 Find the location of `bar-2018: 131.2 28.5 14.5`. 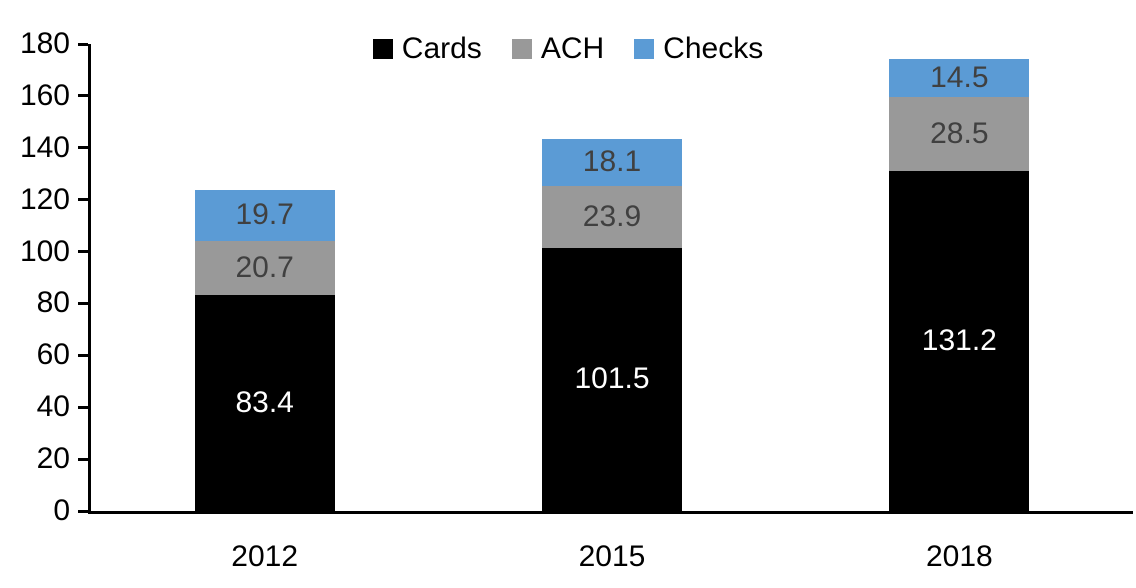

bar-2018: 131.2 28.5 14.5 is located at coordinates (959, 285).